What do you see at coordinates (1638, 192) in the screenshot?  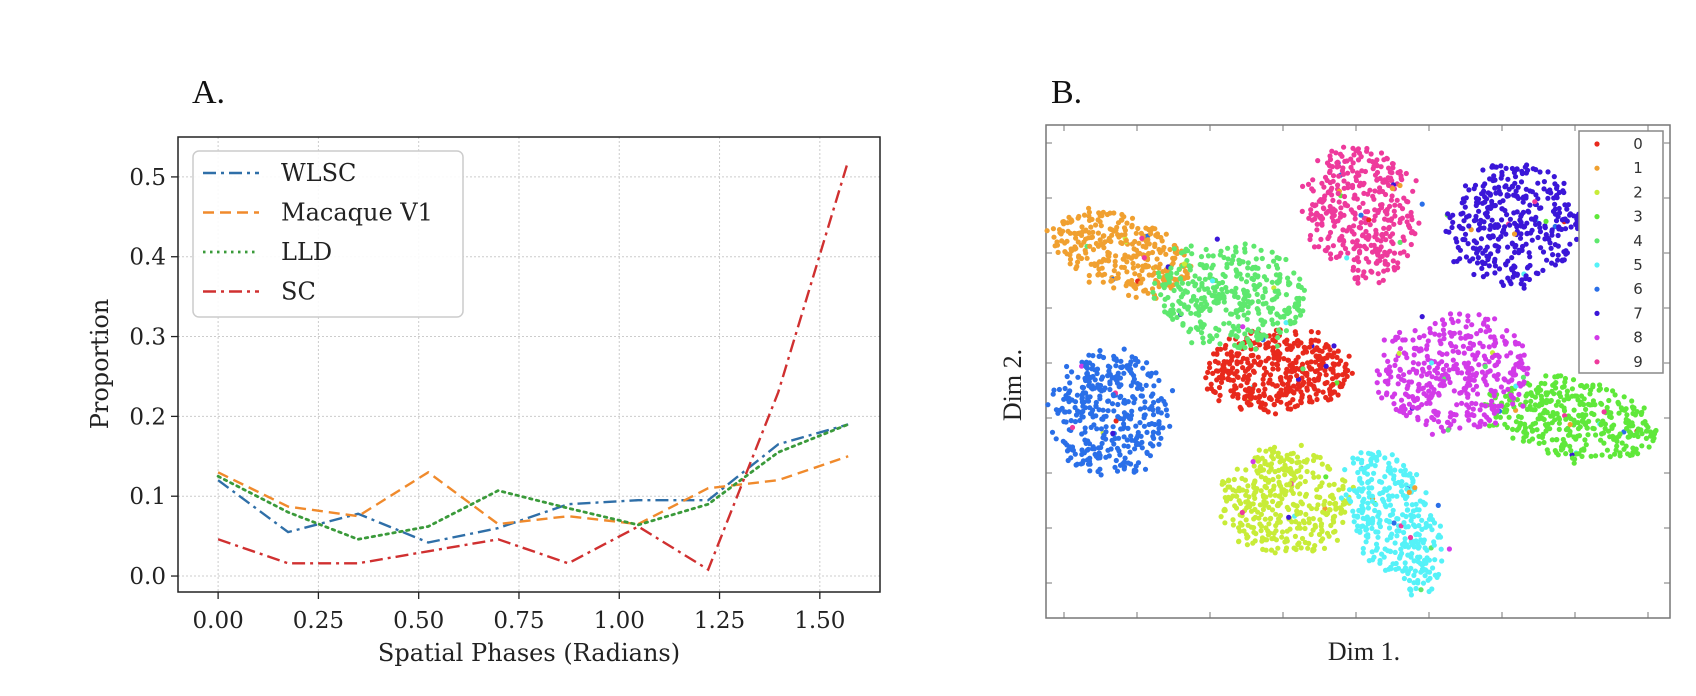 I see `tsne-legend-label: 2` at bounding box center [1638, 192].